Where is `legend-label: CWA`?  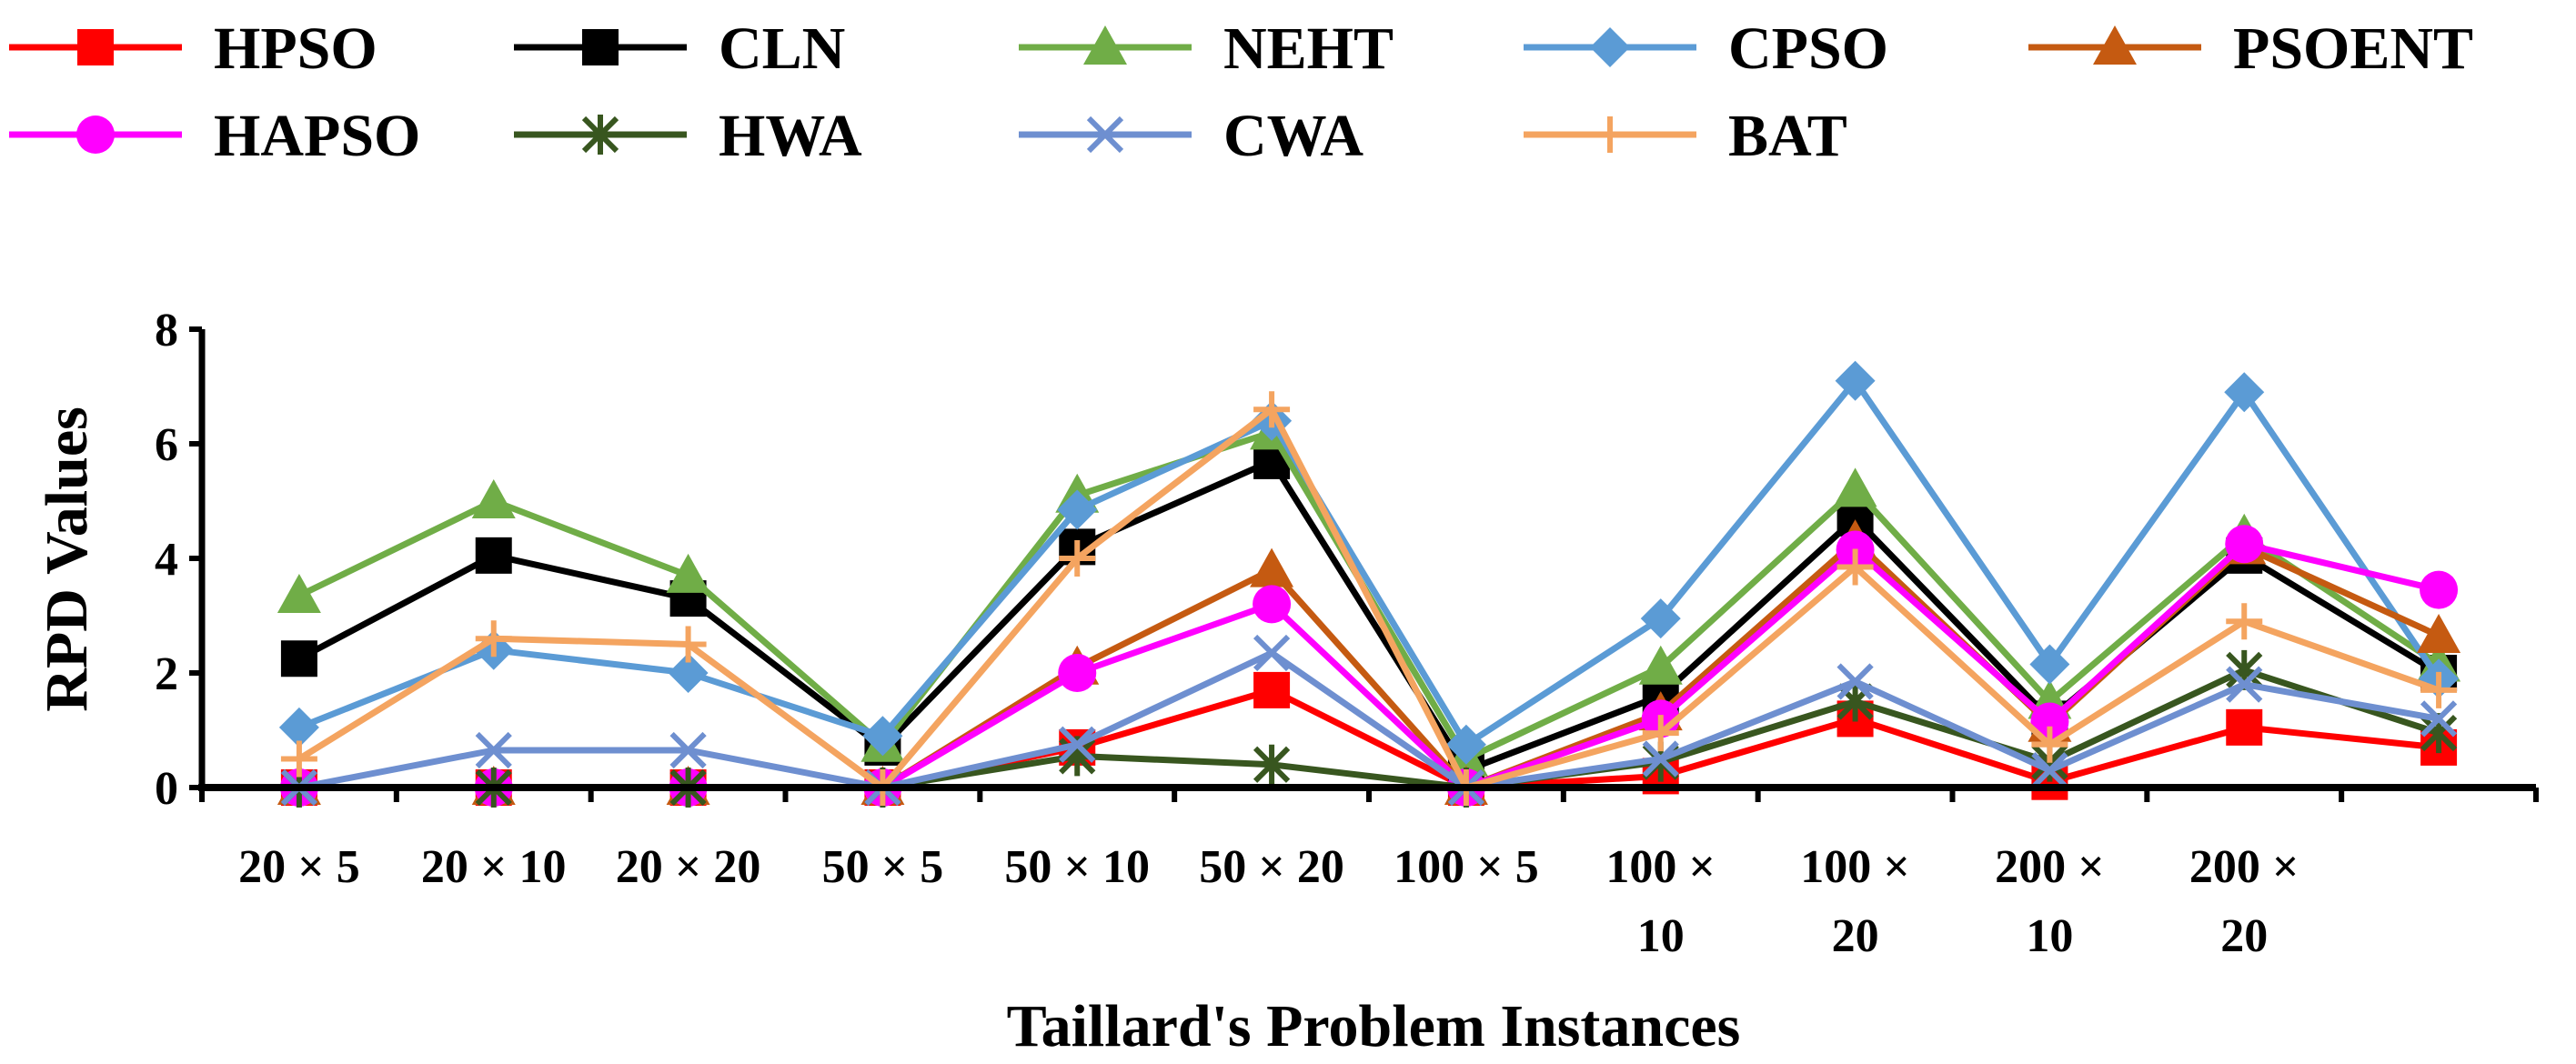 legend-label: CWA is located at coordinates (1293, 136).